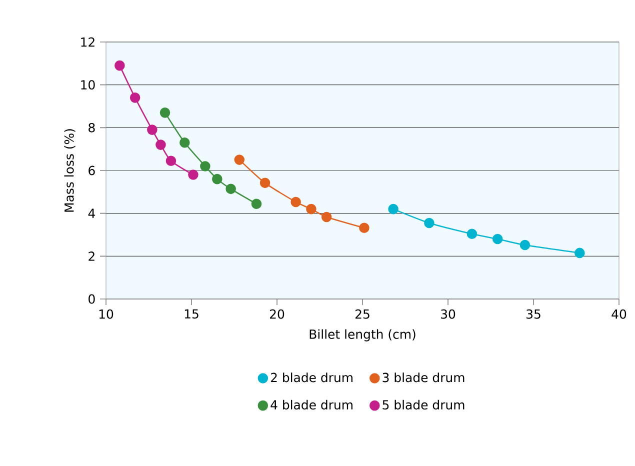  What do you see at coordinates (70, 170) in the screenshot?
I see `y-axis-title: Mass loss (%)` at bounding box center [70, 170].